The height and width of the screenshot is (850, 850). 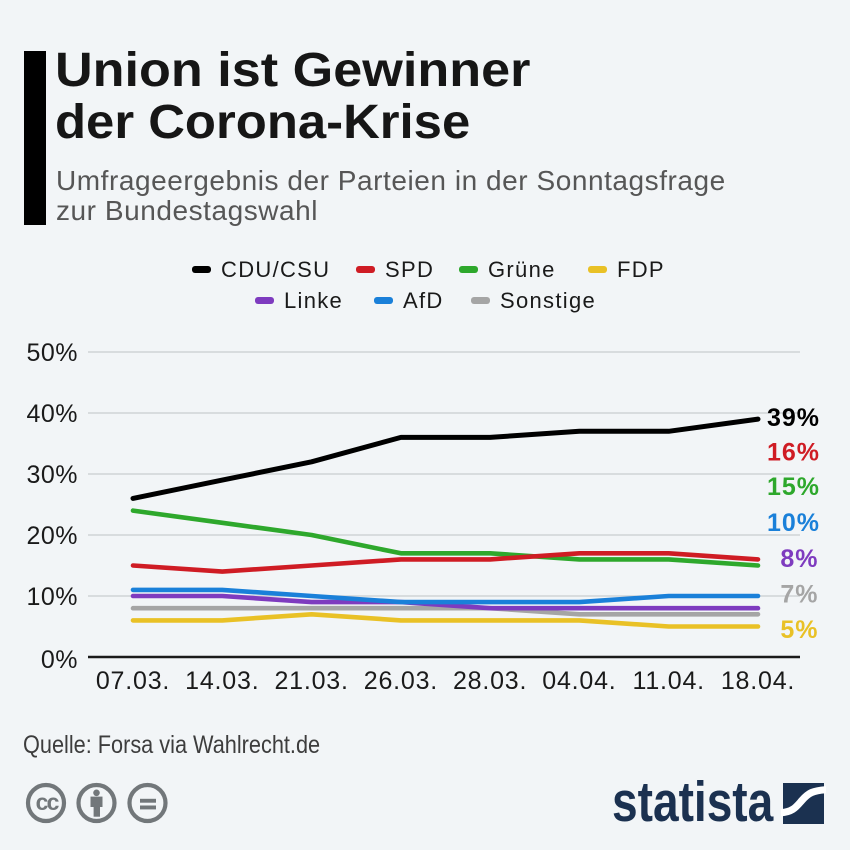 What do you see at coordinates (48, 802) in the screenshot?
I see `svg-text: cc` at bounding box center [48, 802].